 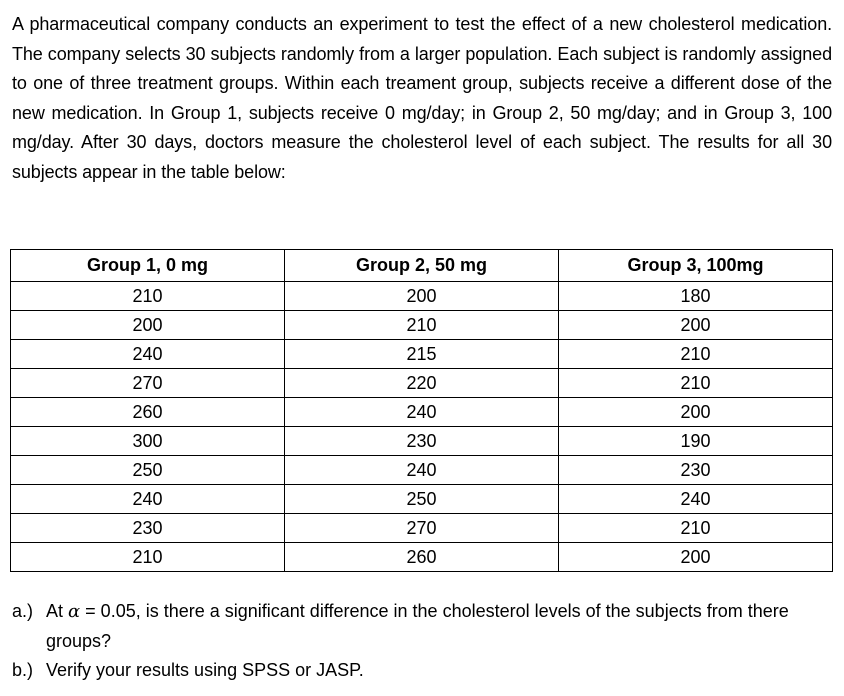 I want to click on question-b-text: Verify your results using SPSS or JASP., so click(x=205, y=670).